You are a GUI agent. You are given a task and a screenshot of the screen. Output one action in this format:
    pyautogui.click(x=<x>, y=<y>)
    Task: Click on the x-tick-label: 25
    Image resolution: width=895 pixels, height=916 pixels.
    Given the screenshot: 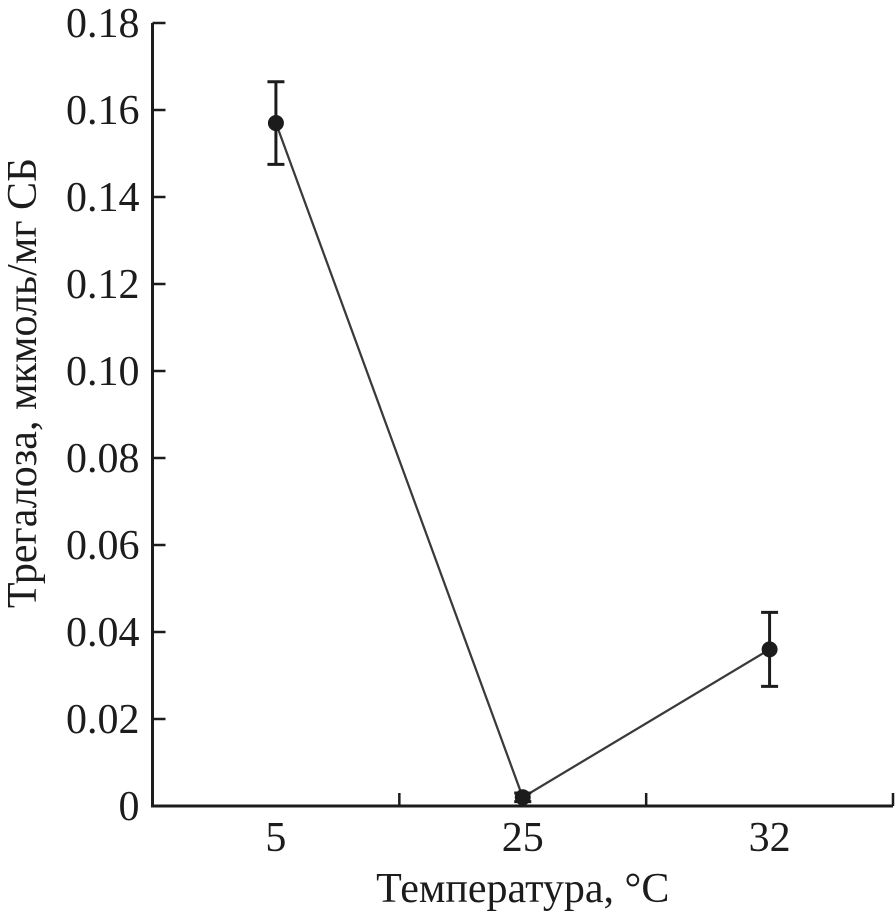 What is the action you would take?
    pyautogui.click(x=523, y=838)
    